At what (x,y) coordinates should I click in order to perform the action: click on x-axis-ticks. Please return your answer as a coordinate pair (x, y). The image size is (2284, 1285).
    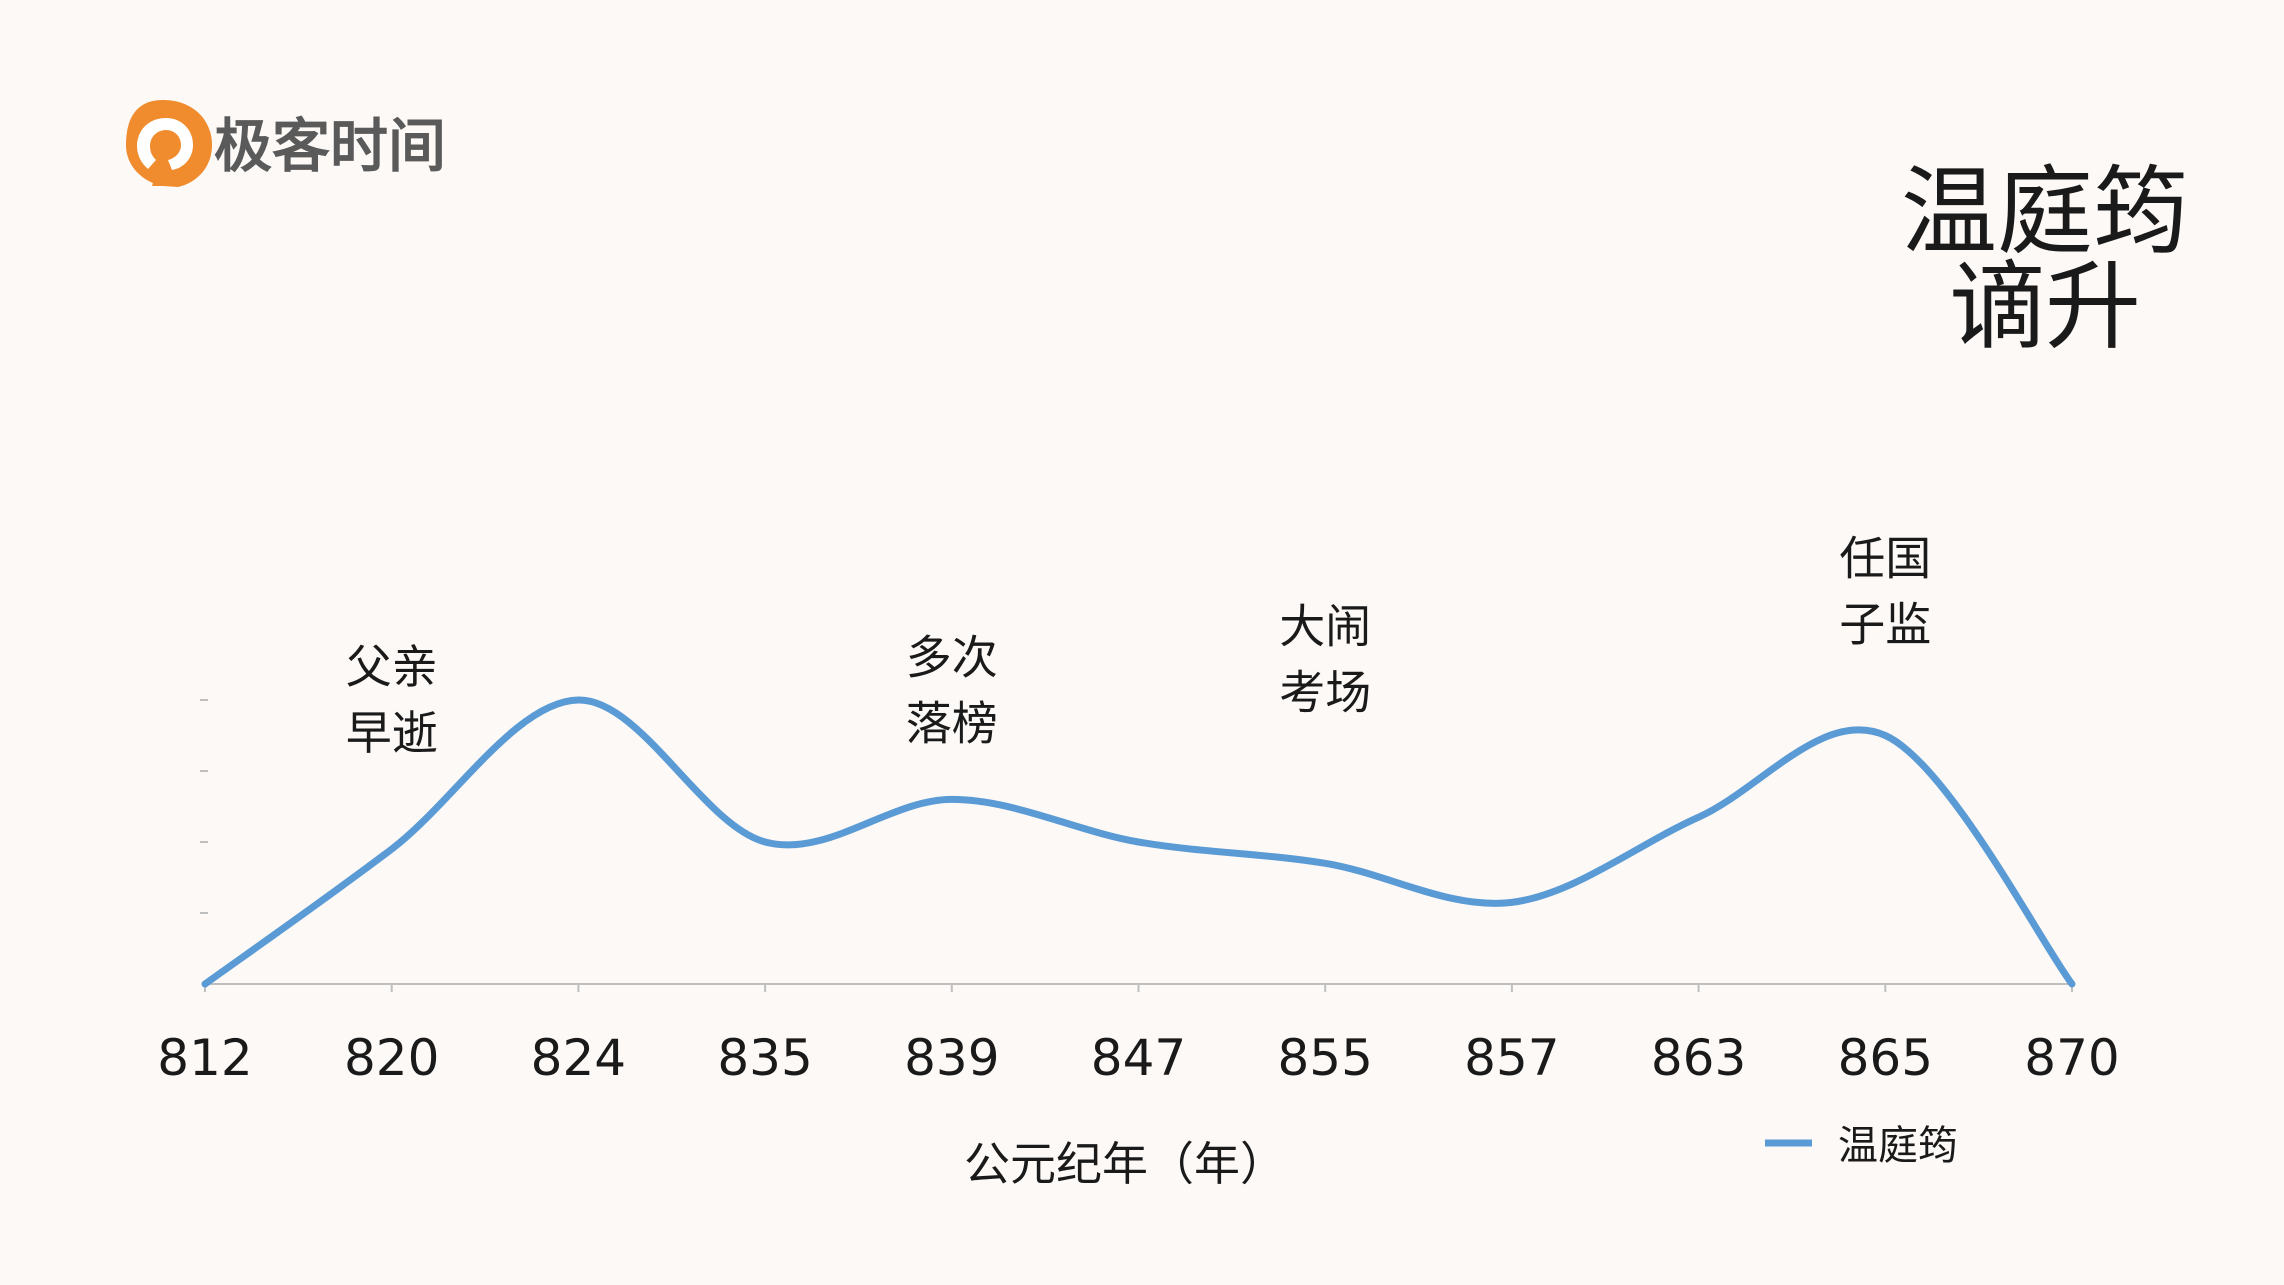
    Looking at the image, I should click on (1138, 988).